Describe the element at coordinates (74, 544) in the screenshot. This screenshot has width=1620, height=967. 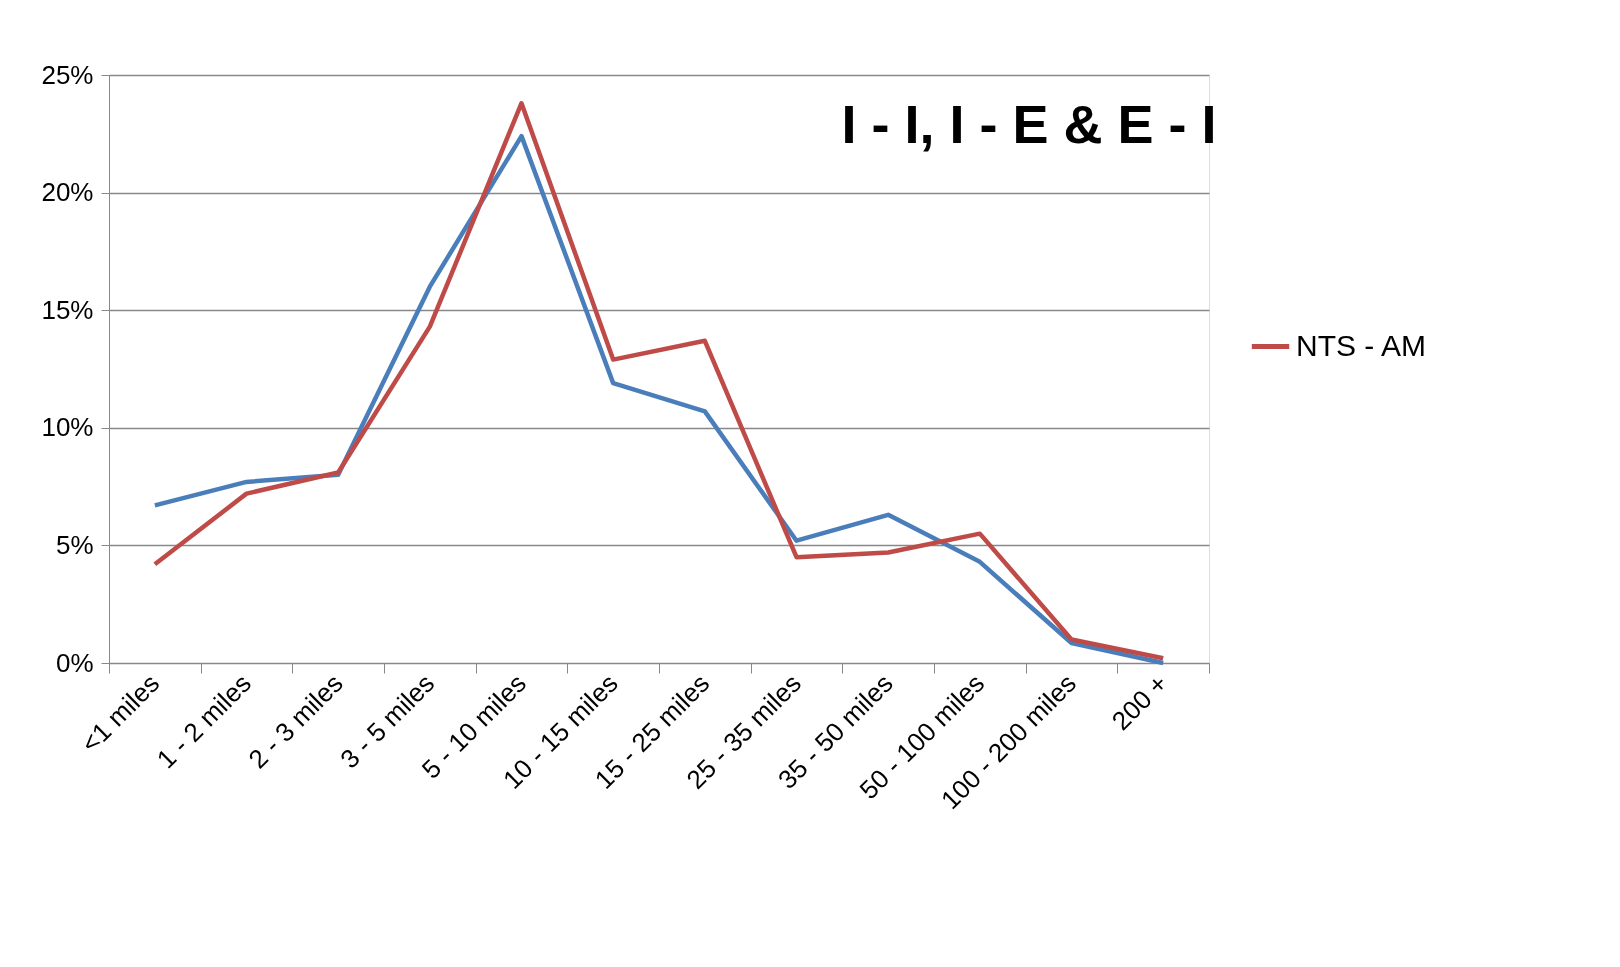
I see `y-tick-label: 5%` at that location.